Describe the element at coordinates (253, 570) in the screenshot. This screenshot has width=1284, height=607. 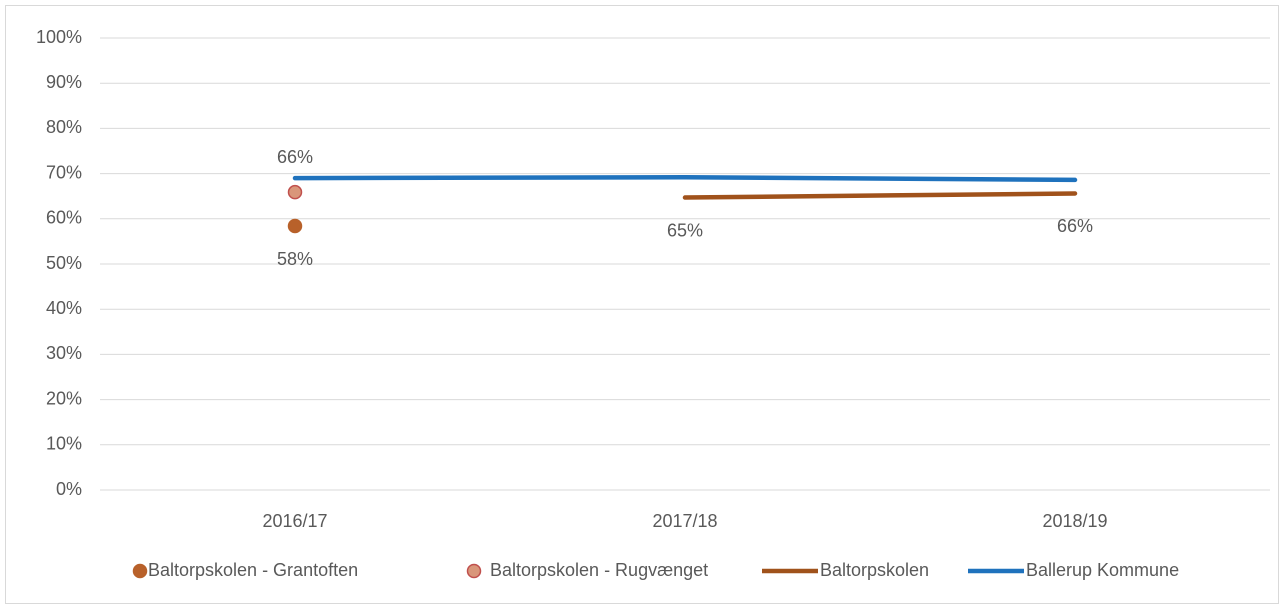
I see `legend-label: Baltorpskolen - Grantoften` at that location.